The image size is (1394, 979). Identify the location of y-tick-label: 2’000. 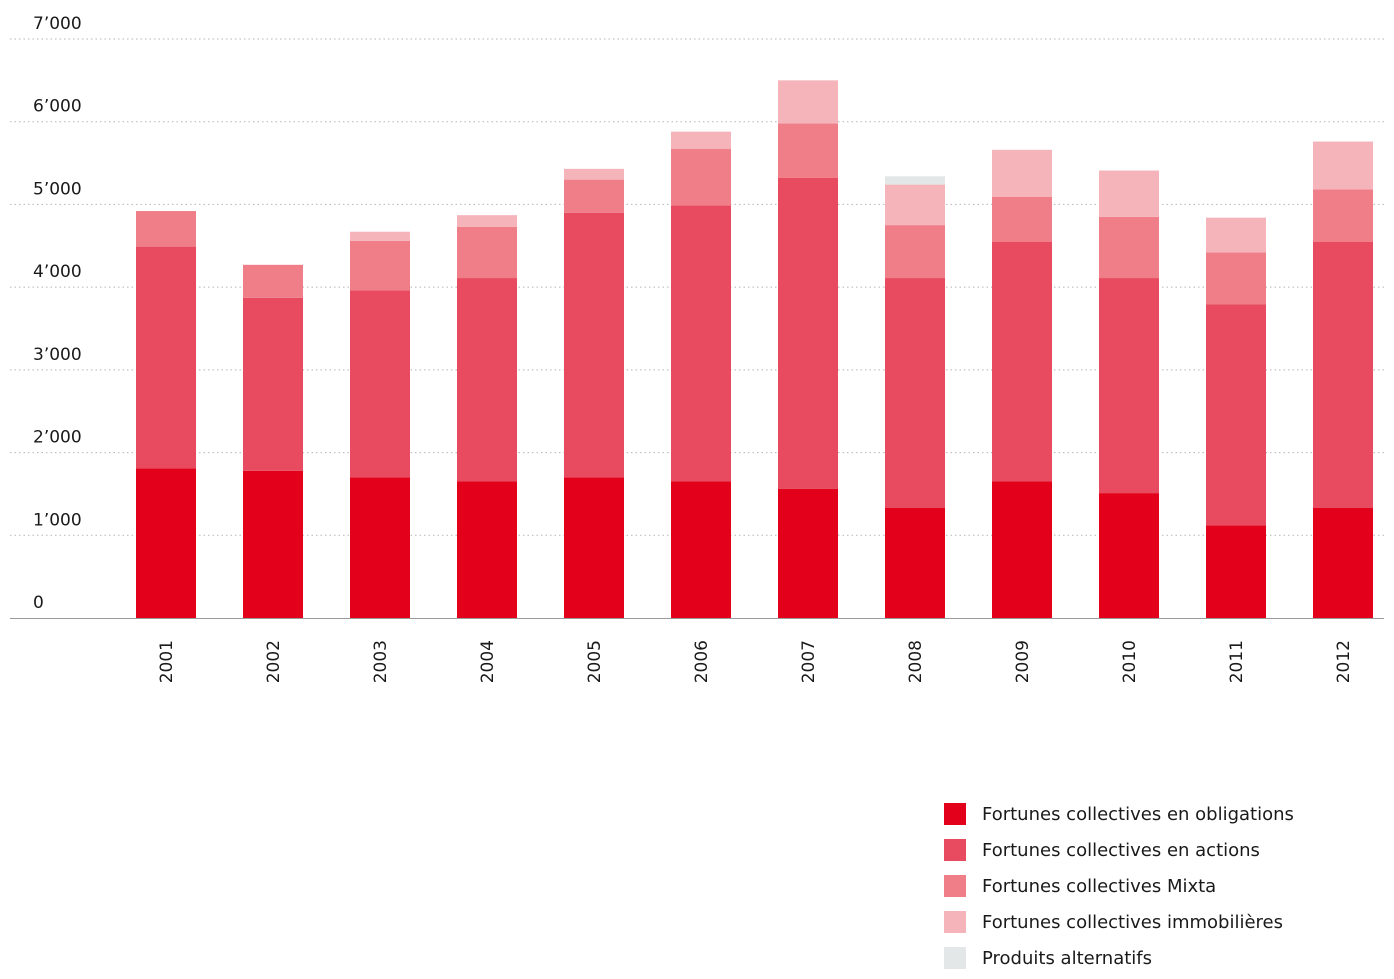
(57, 438).